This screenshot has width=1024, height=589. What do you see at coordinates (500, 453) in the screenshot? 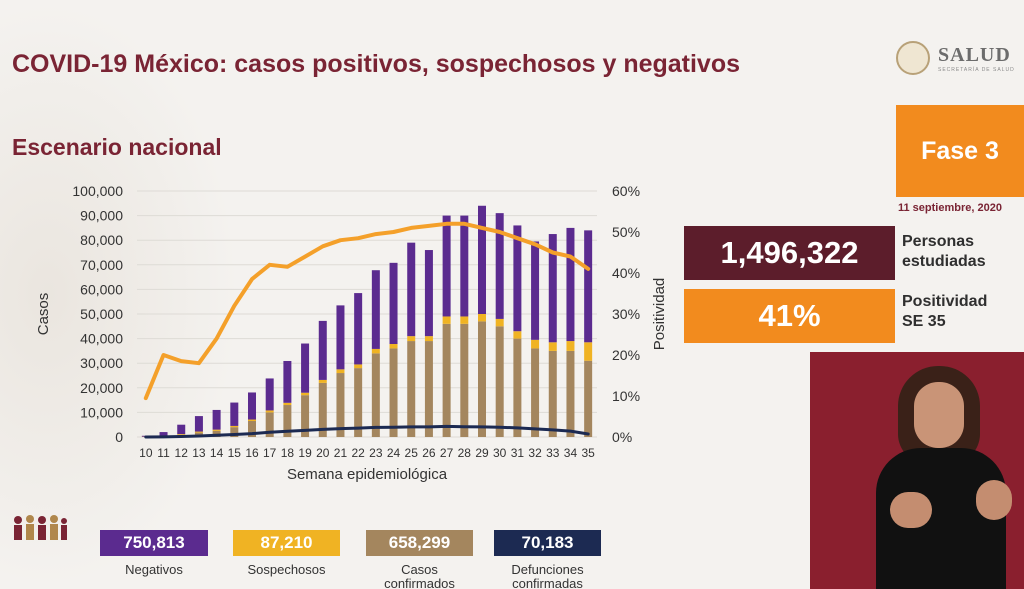
I see `x-tick-30: 30` at bounding box center [500, 453].